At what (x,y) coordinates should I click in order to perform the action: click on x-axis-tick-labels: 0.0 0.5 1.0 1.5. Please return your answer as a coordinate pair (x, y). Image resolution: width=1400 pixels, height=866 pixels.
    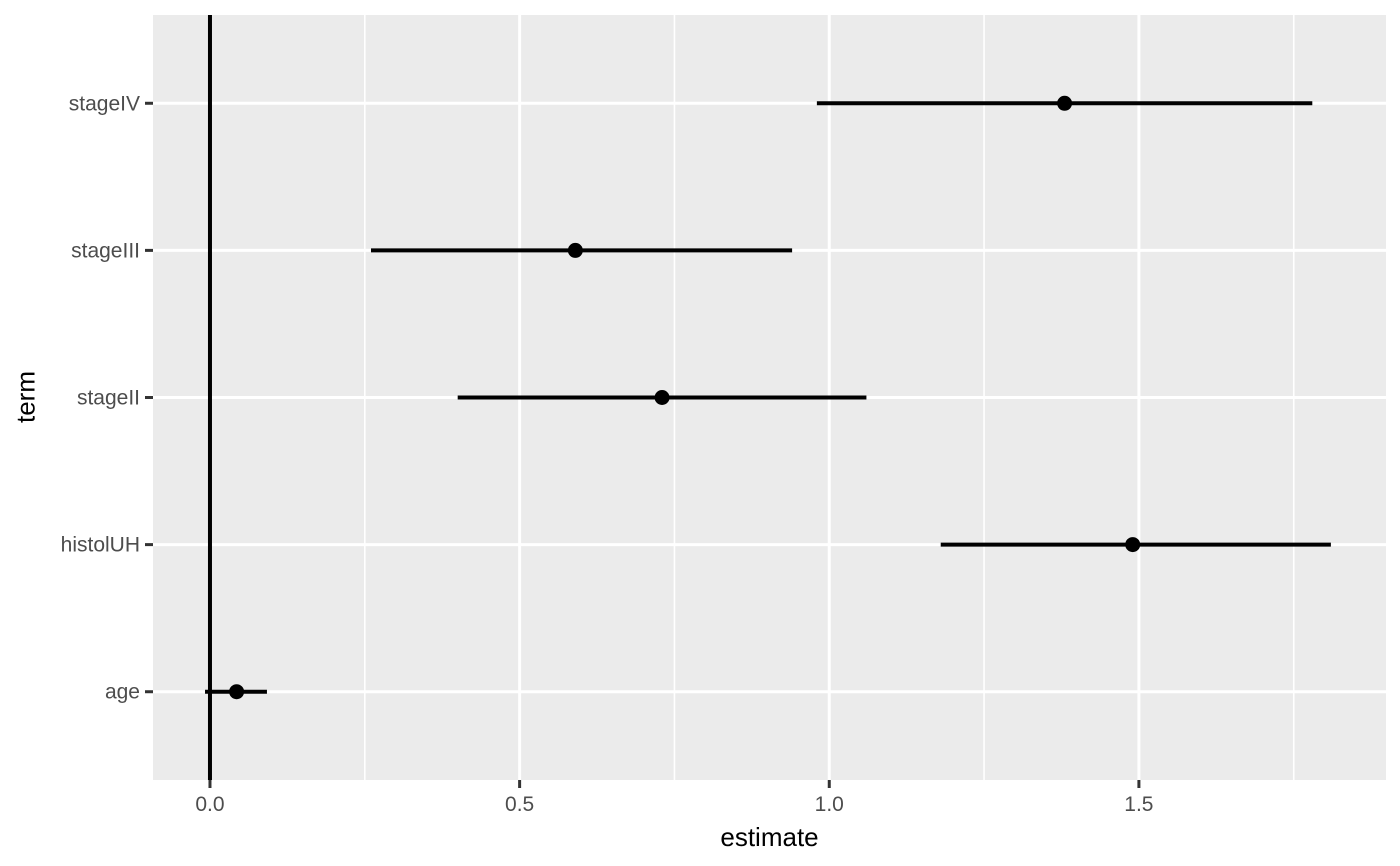
    Looking at the image, I should click on (674, 804).